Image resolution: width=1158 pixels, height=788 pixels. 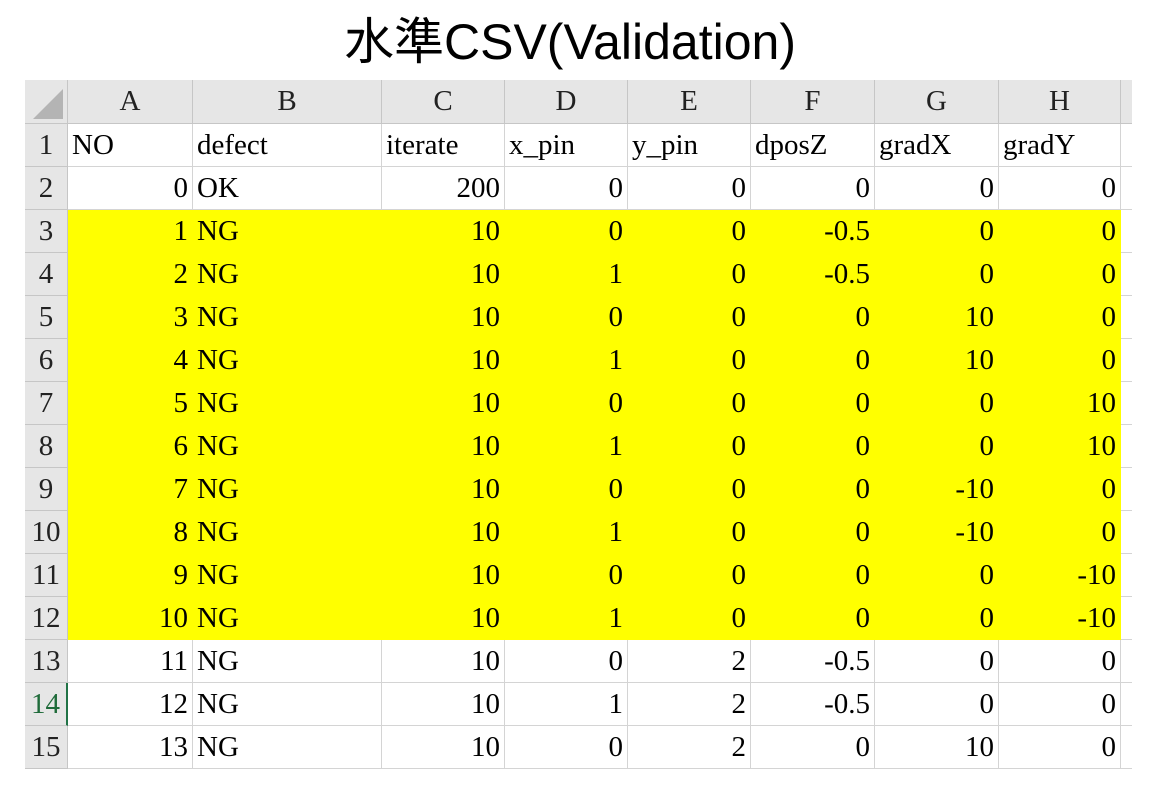 What do you see at coordinates (1060, 489) in the screenshot?
I see `cell-h9: 0` at bounding box center [1060, 489].